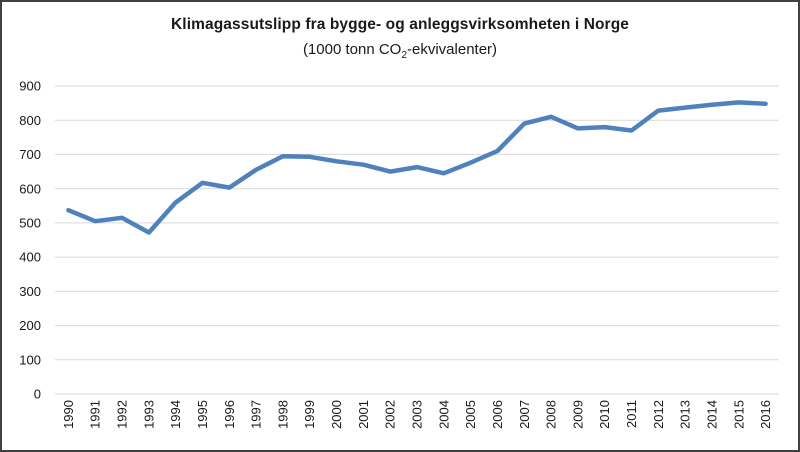 This screenshot has width=800, height=452. Describe the element at coordinates (765, 414) in the screenshot. I see `x-axis-tick-label: 2016` at that location.